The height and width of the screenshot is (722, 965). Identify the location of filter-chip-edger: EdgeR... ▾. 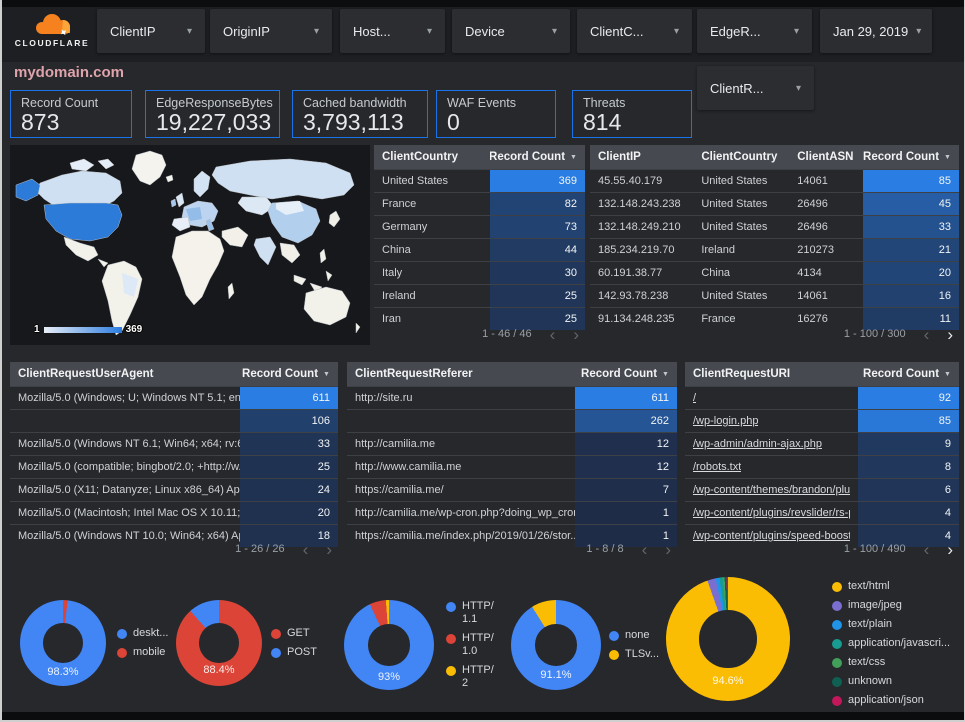
(754, 31).